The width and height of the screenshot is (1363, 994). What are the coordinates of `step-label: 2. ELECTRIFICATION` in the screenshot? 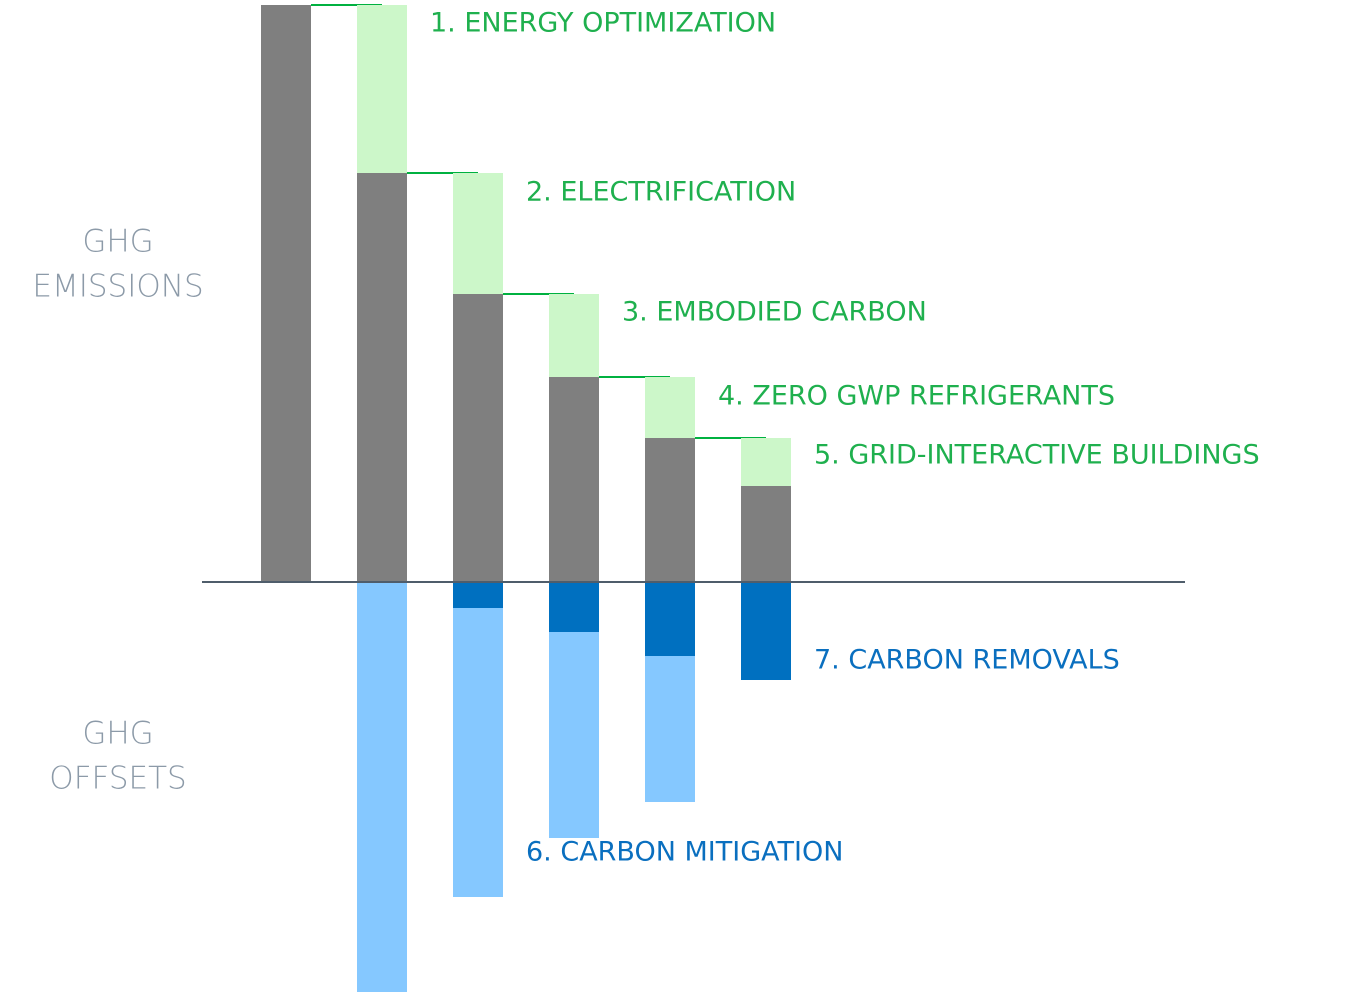 It's located at (661, 192).